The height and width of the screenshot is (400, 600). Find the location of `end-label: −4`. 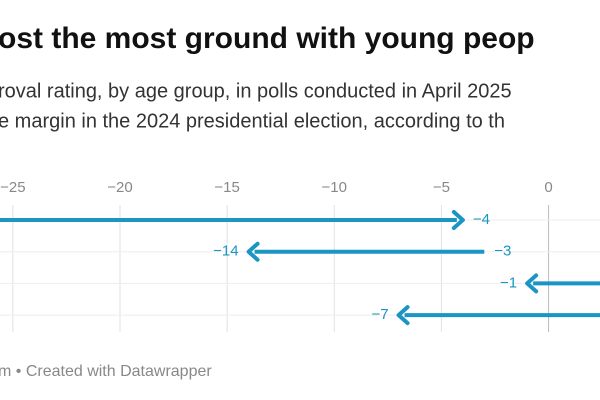

end-label: −4 is located at coordinates (481, 219).